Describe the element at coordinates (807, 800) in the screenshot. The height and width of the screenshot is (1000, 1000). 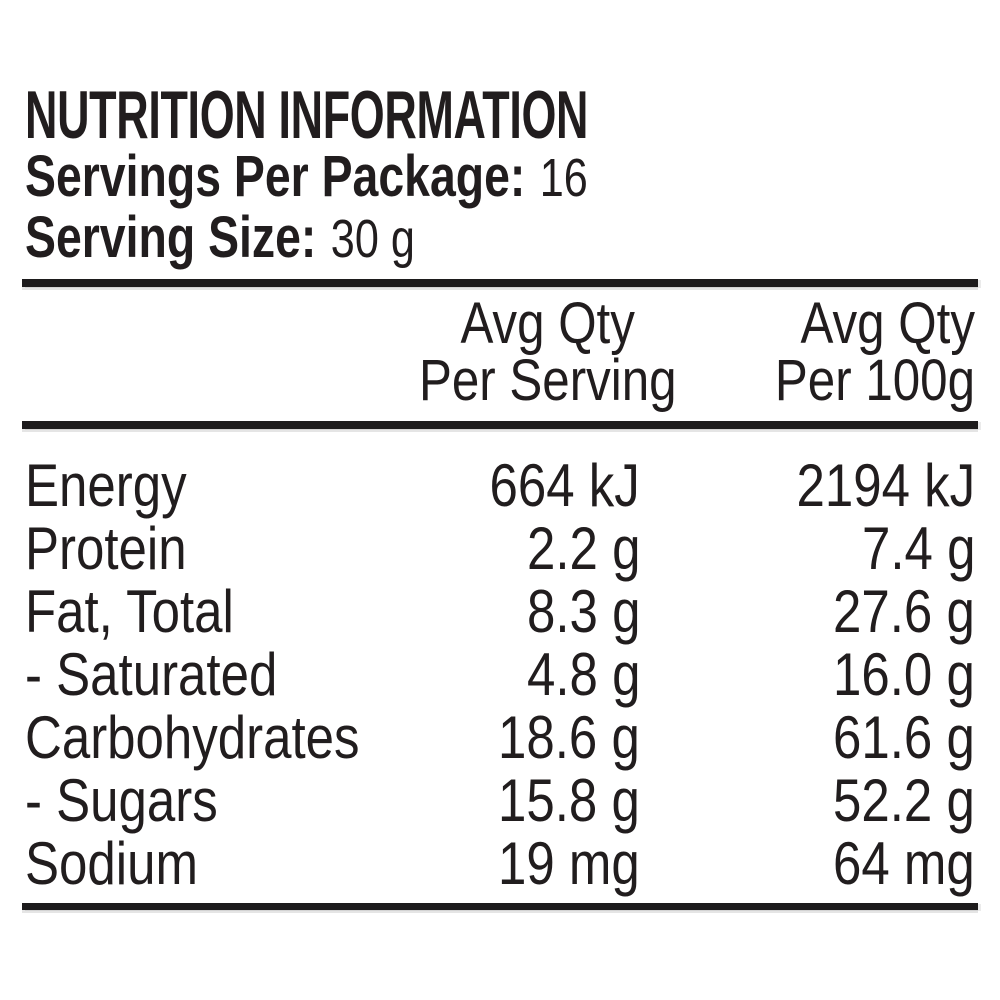
I see `per-100g-cell: 52.2 g` at that location.